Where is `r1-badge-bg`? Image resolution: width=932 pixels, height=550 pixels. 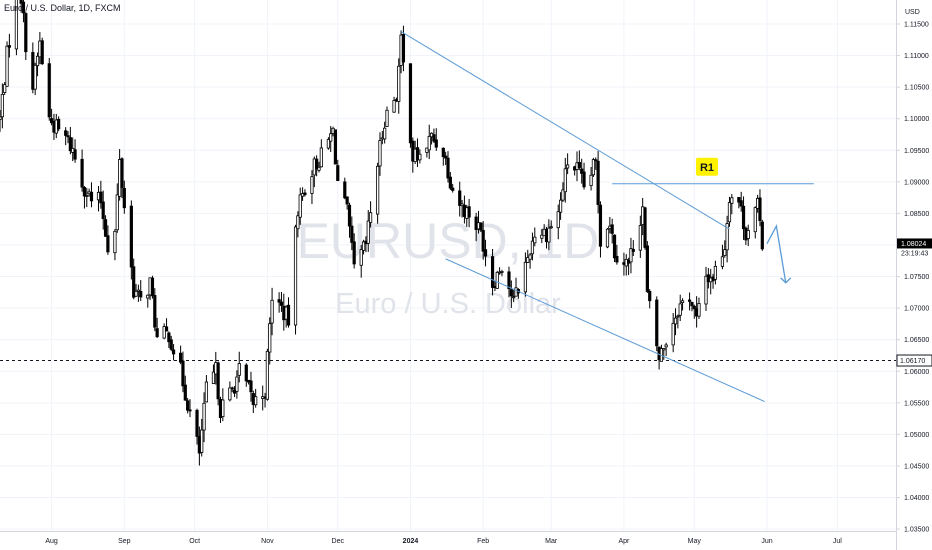 r1-badge-bg is located at coordinates (707, 166).